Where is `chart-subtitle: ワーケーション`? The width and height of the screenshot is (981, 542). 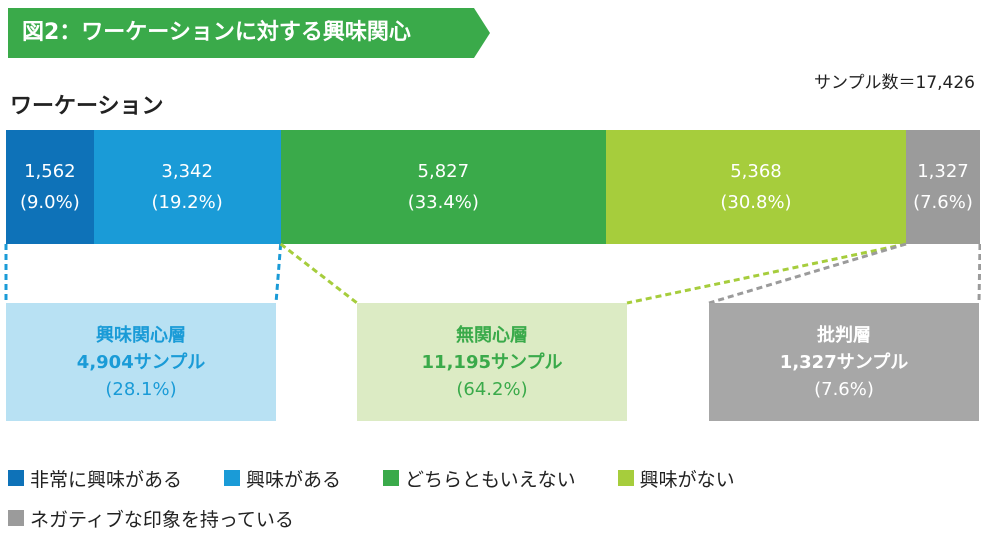 chart-subtitle: ワーケーション is located at coordinates (87, 106).